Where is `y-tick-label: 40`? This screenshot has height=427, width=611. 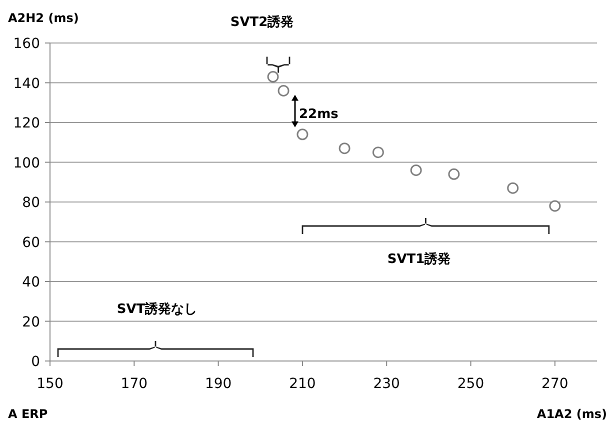 y-tick-label: 40 is located at coordinates (31, 282).